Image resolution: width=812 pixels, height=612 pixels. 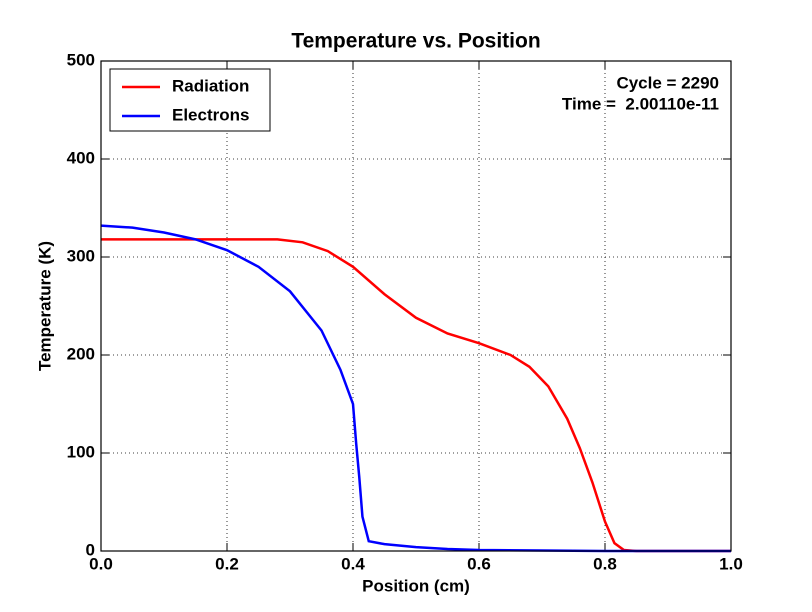 I want to click on legend-label: Electrons, so click(x=210, y=114).